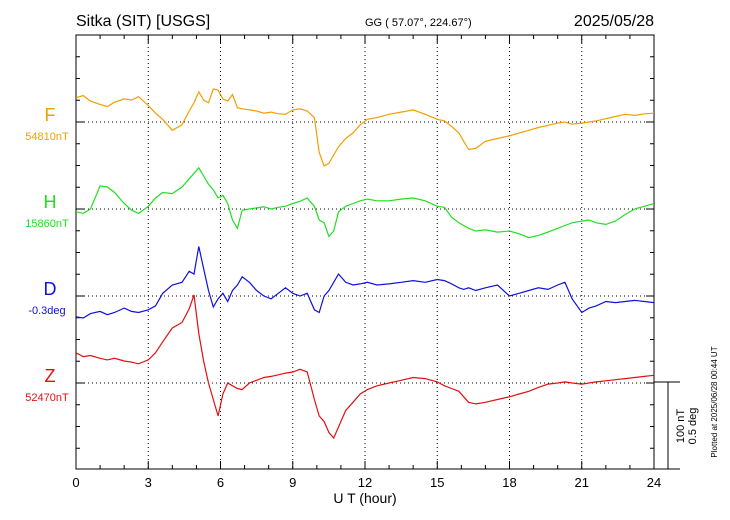 Image resolution: width=730 pixels, height=520 pixels. Describe the element at coordinates (509, 482) in the screenshot. I see `x-tick-label: 18` at that location.